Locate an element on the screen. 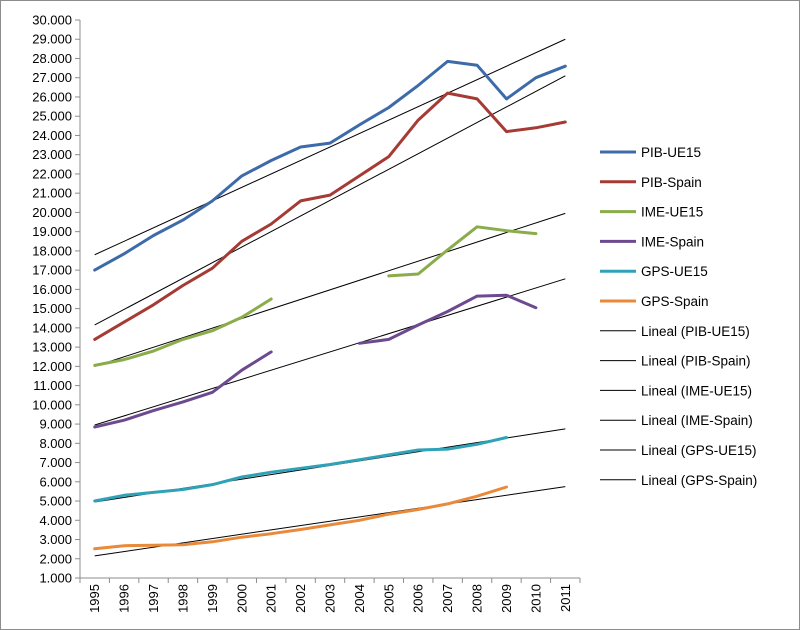 This screenshot has height=630, width=800. y-tick-label: 18.000 is located at coordinates (52, 250).